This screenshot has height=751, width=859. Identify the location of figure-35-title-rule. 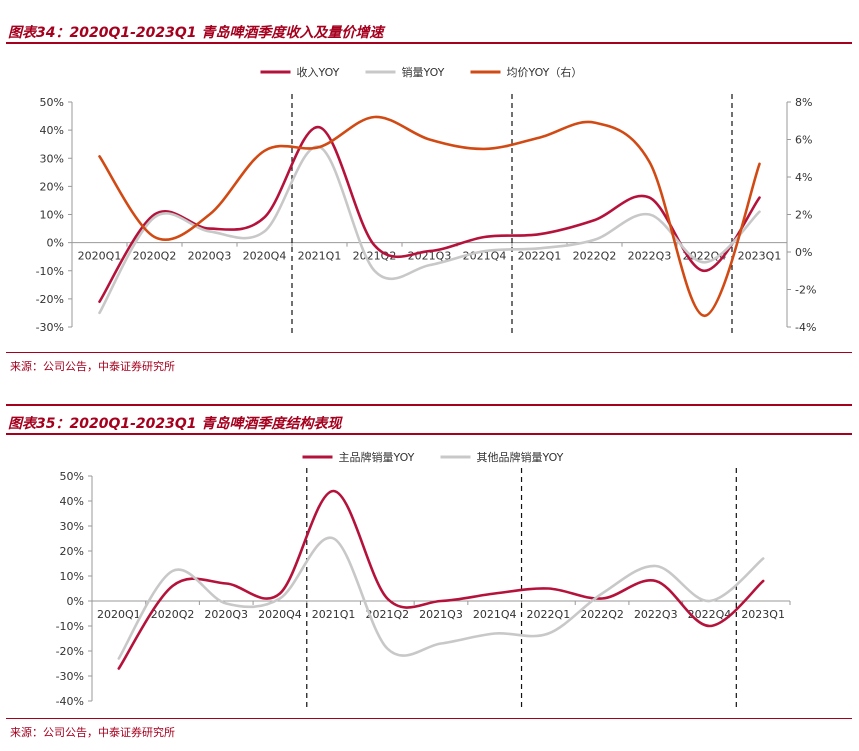
(429, 434).